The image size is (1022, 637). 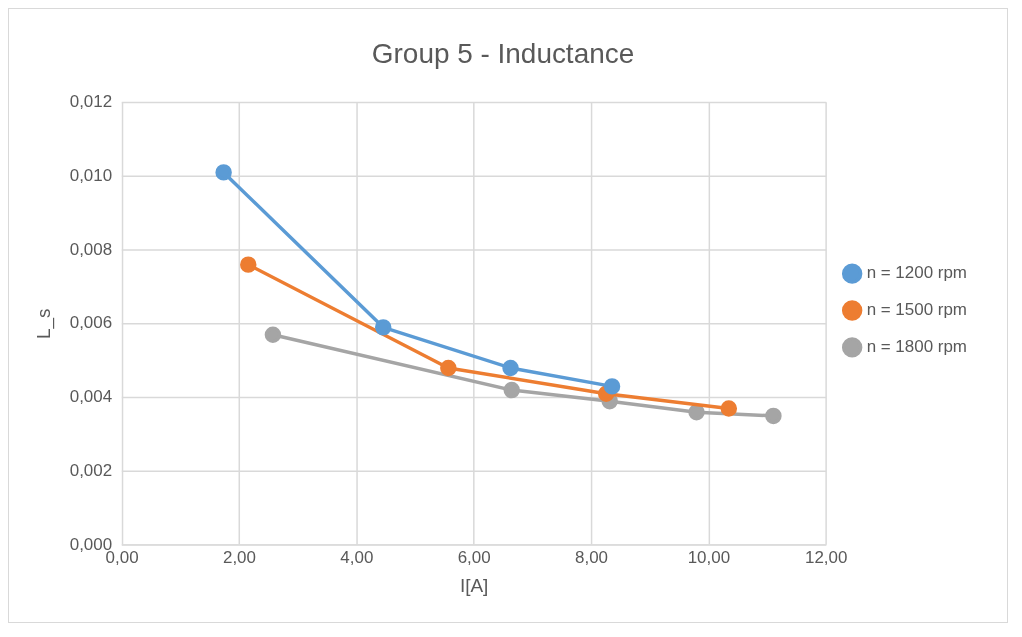 What do you see at coordinates (43, 323) in the screenshot?
I see `y-axis-title: L_s` at bounding box center [43, 323].